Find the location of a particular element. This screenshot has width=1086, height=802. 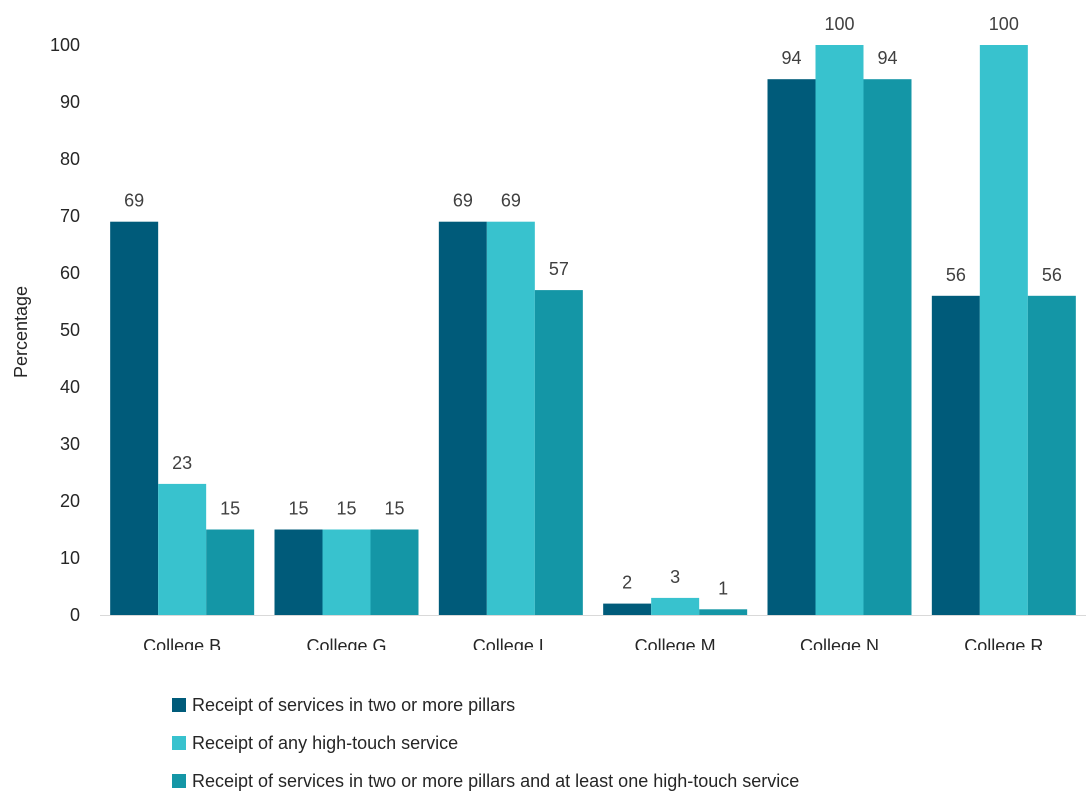

bar-series-3-college-g is located at coordinates (394, 572).